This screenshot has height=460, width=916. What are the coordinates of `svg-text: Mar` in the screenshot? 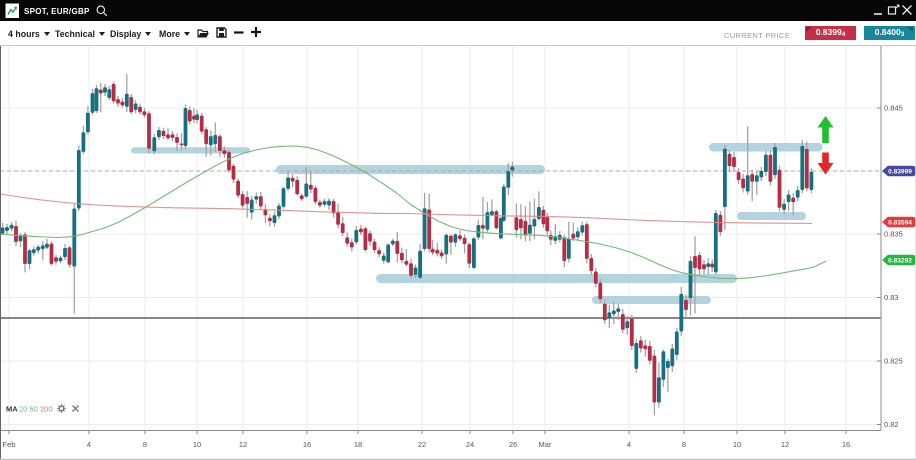 It's located at (545, 444).